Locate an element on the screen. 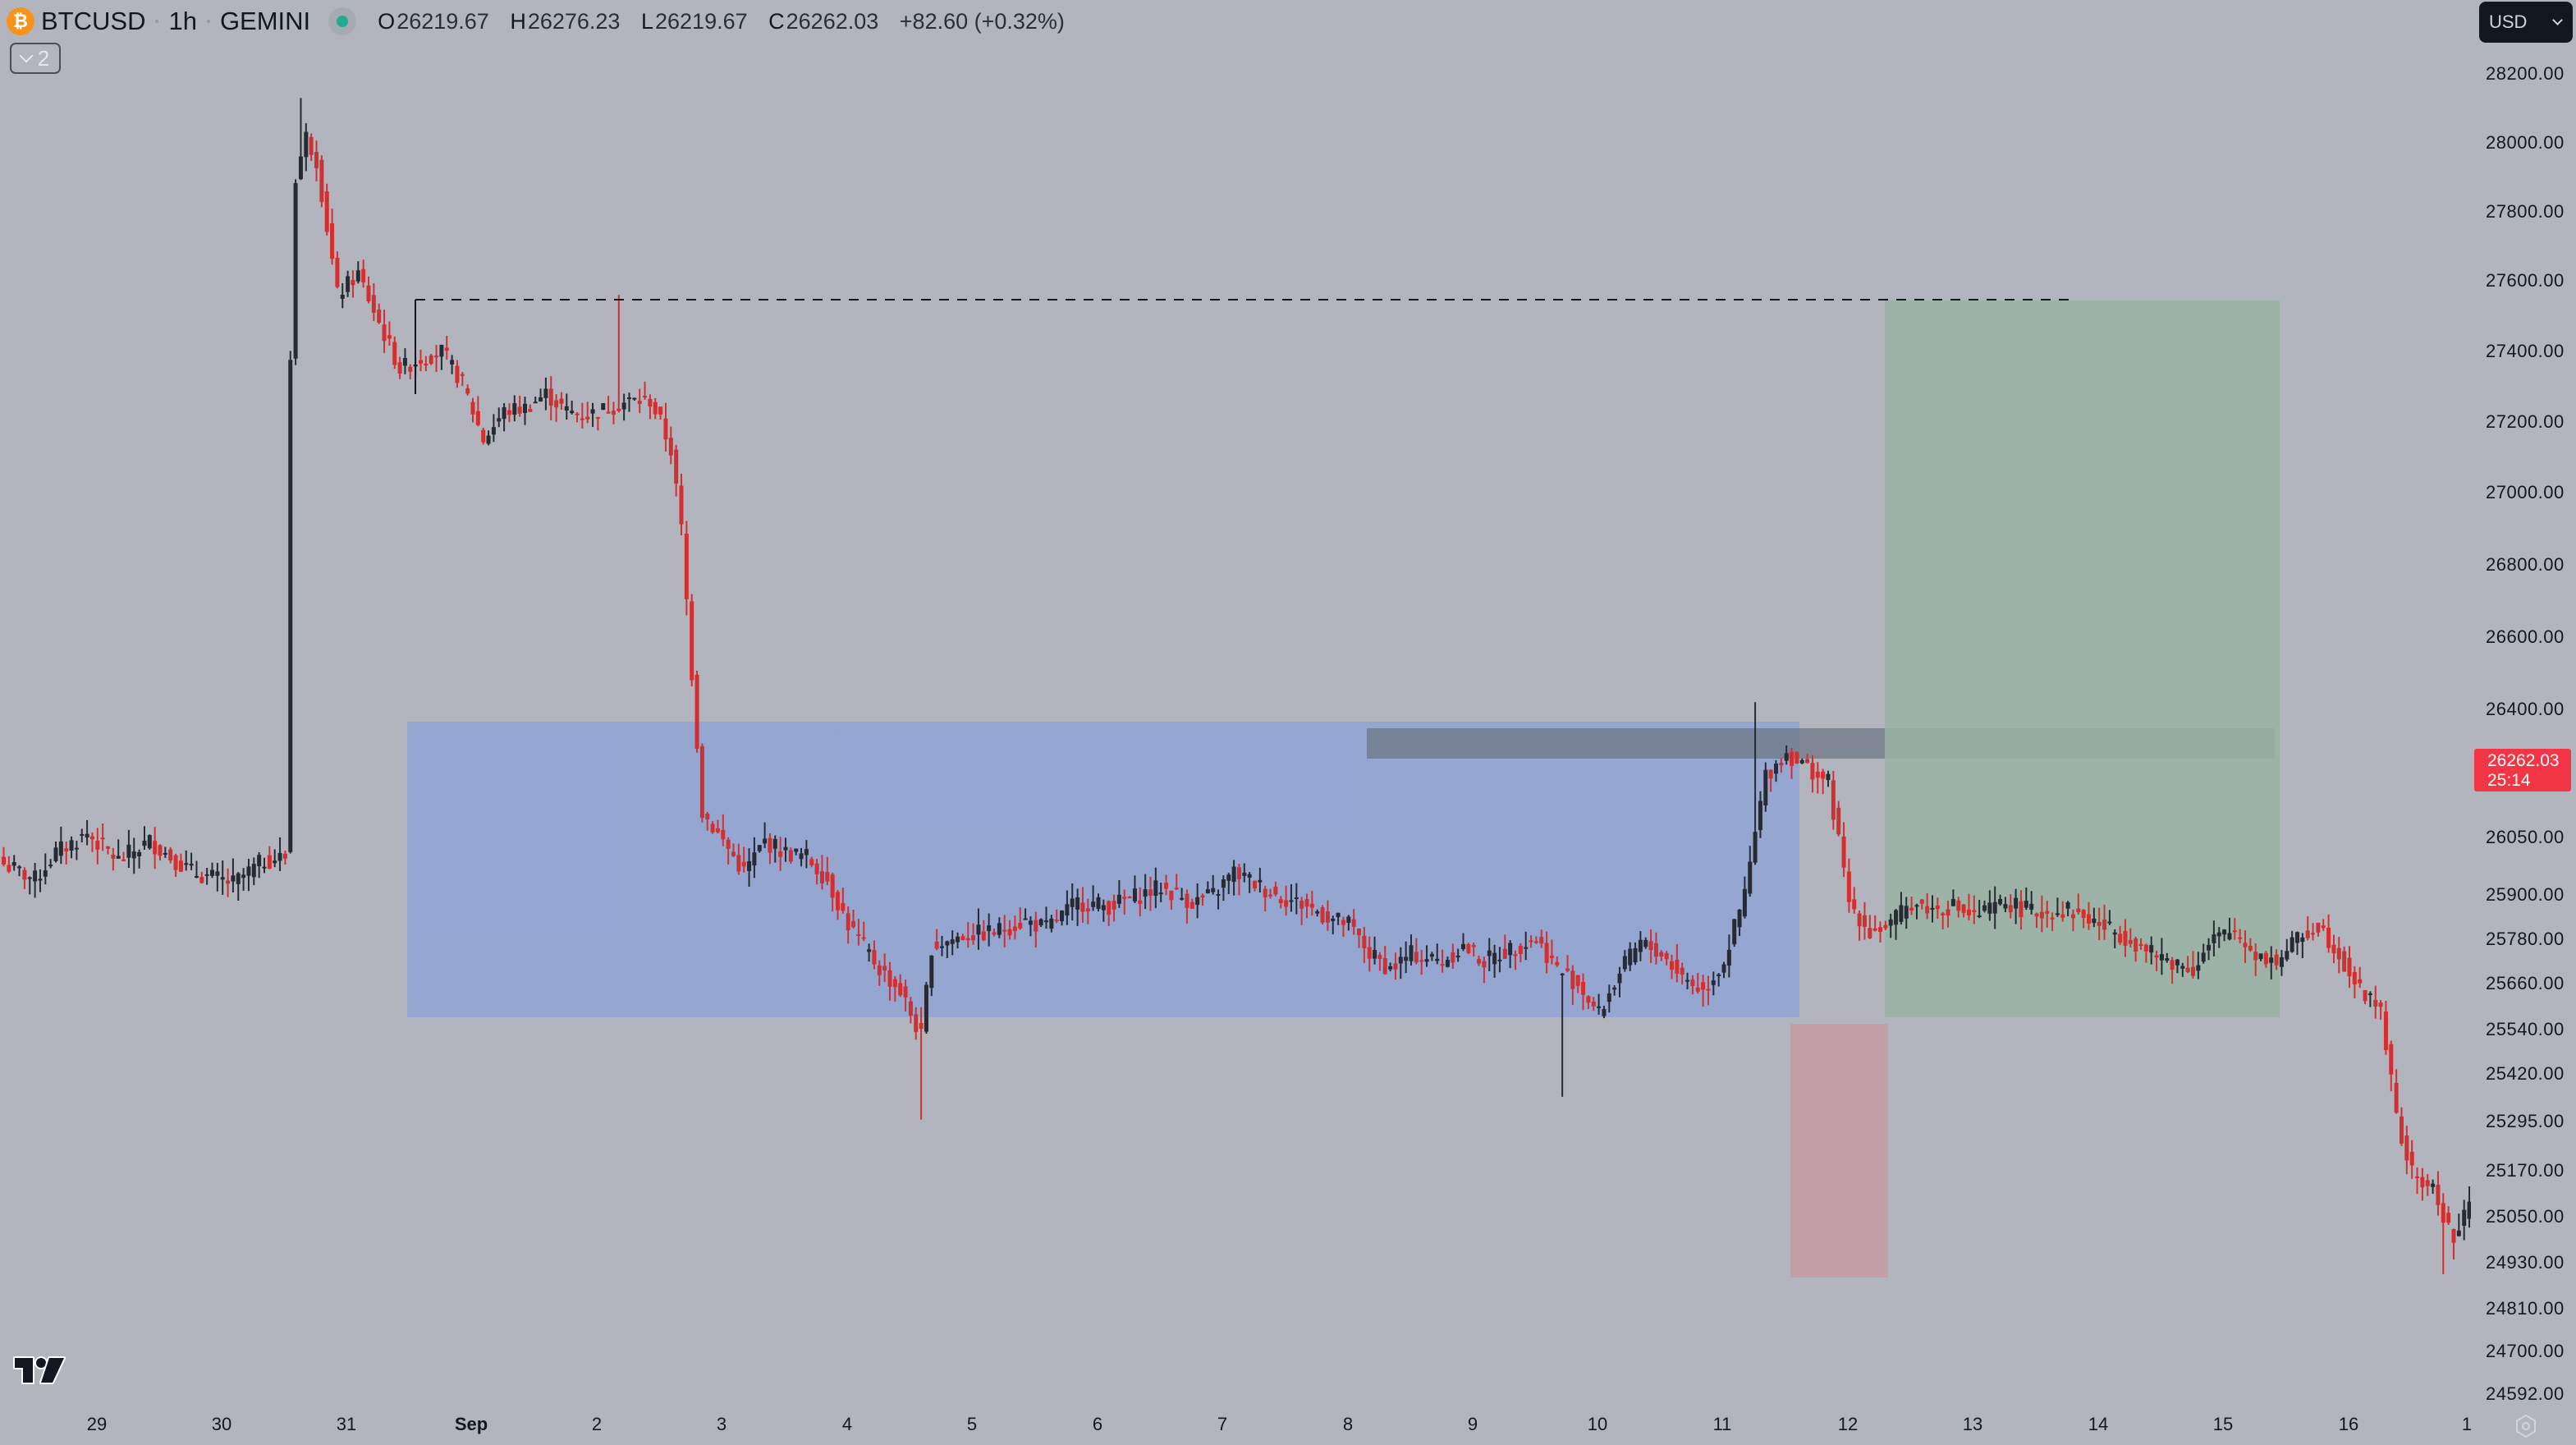  price-tick-label: 25540.00 is located at coordinates (2526, 1029).